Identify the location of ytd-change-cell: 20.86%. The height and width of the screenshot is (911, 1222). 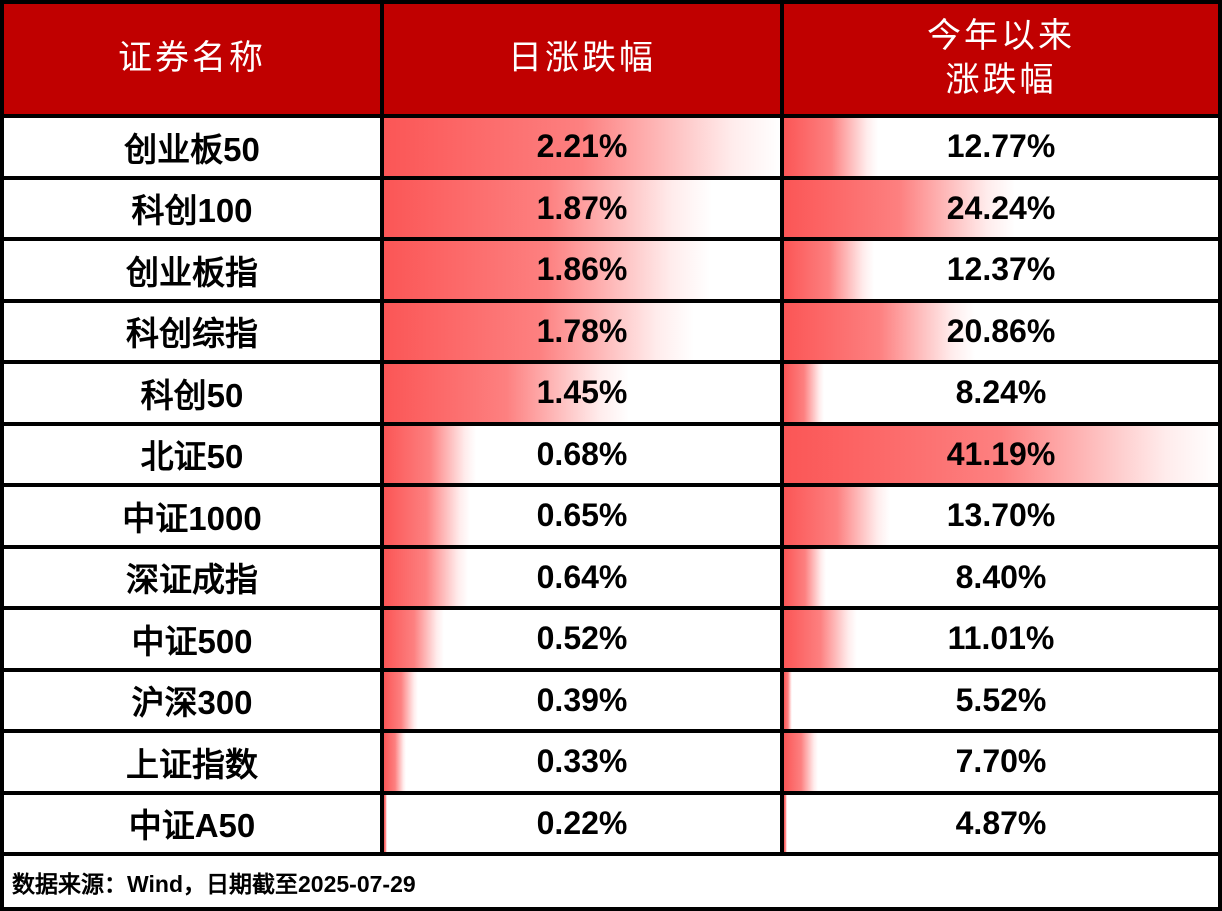
(1001, 331).